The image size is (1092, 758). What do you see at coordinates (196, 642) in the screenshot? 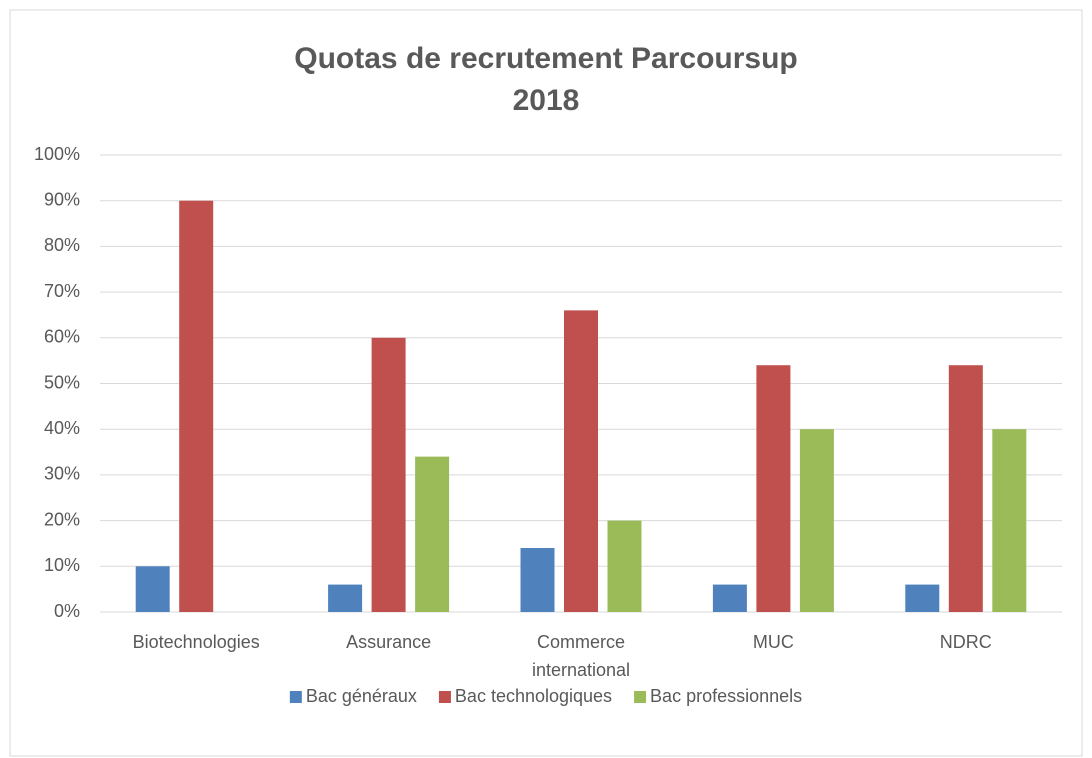
I see `x-tick-label: Biotechnologies` at bounding box center [196, 642].